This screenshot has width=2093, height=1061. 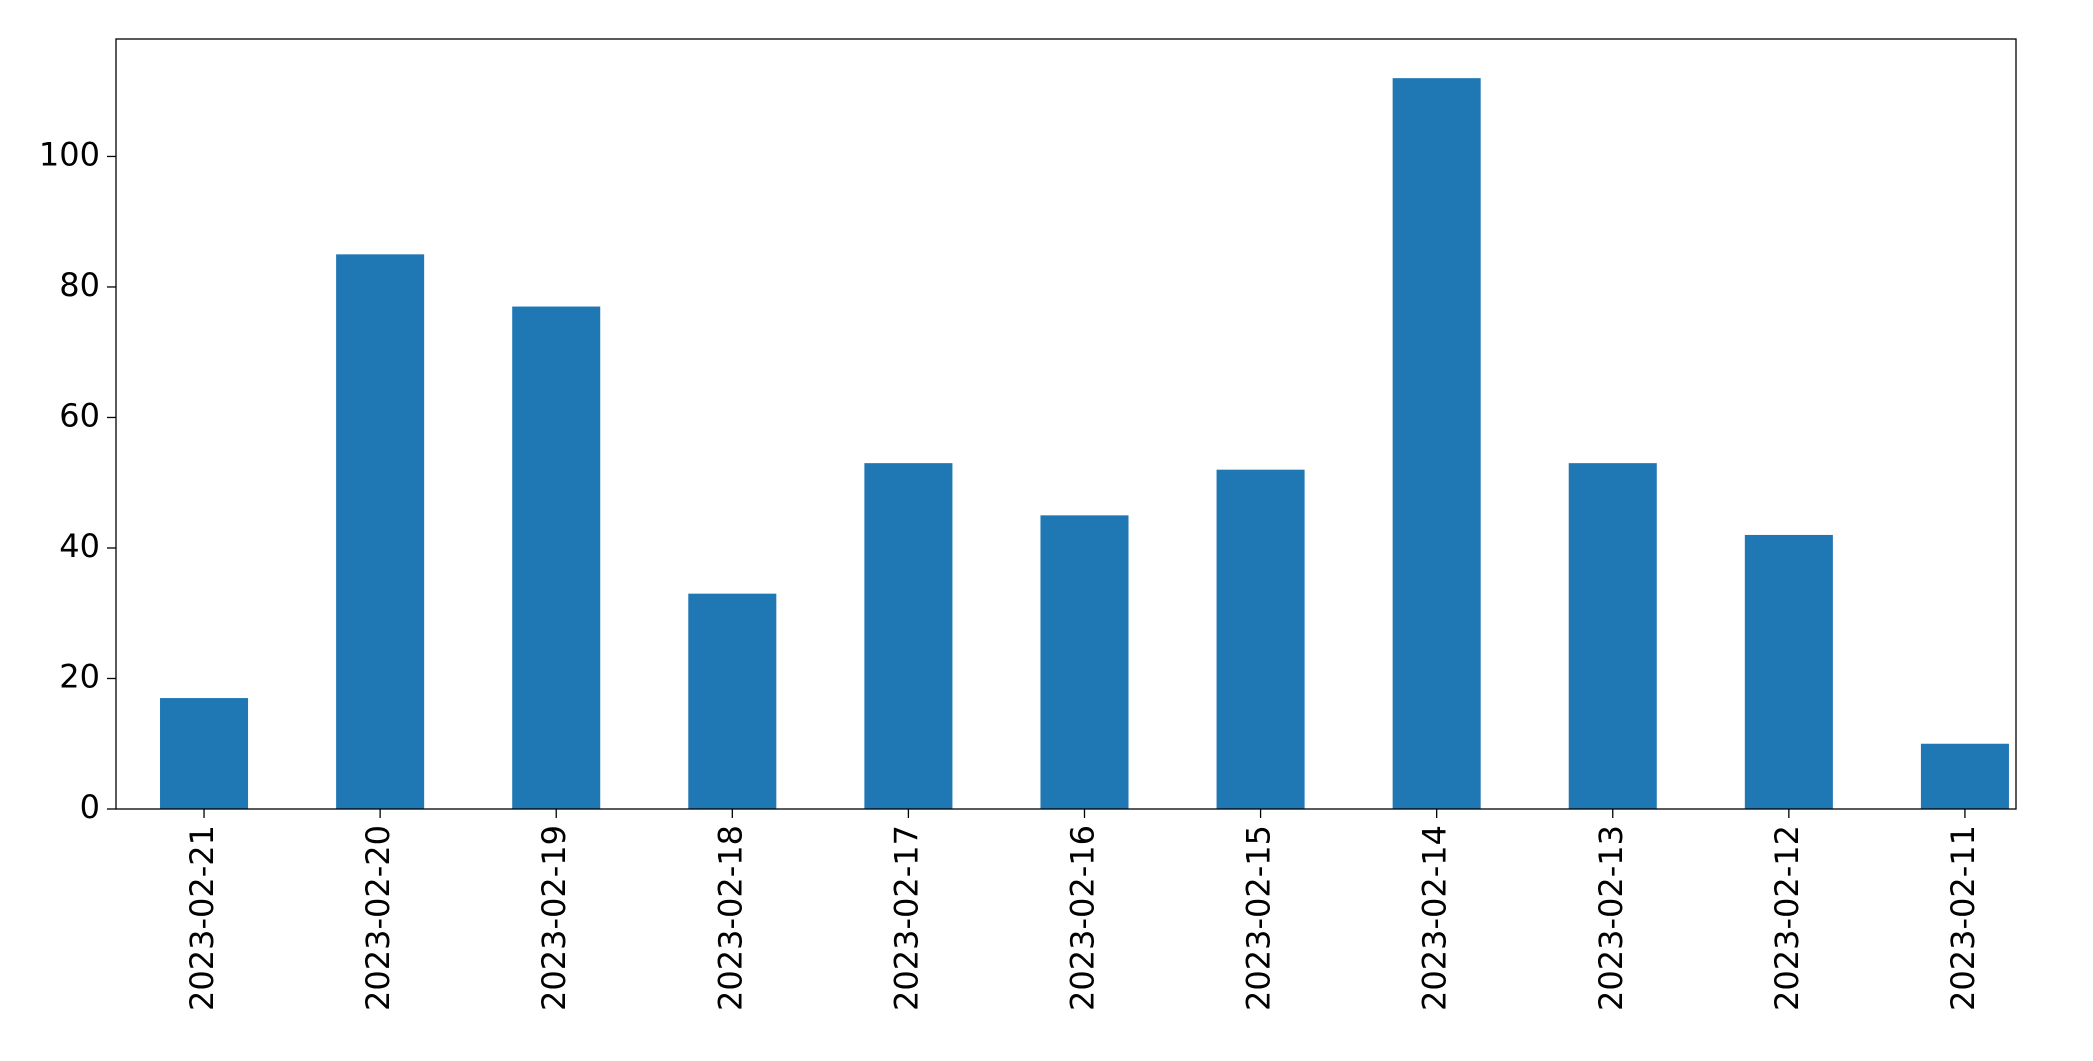 I want to click on y-tick-label: 40, so click(x=79, y=546).